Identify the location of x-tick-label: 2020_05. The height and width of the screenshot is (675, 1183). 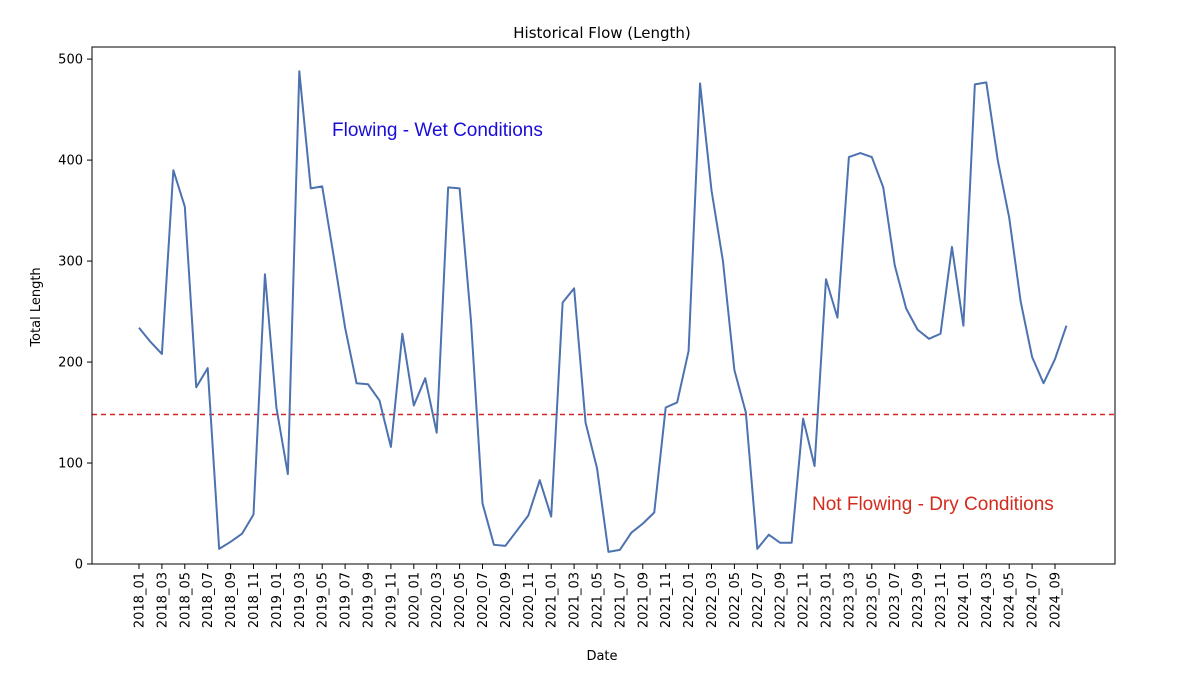
(460, 600).